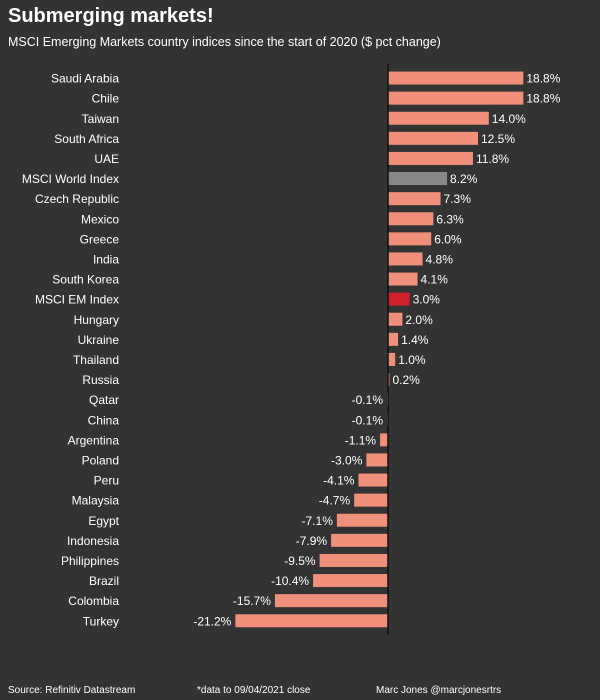 This screenshot has height=700, width=600. Describe the element at coordinates (393, 339) in the screenshot. I see `bar-ukraine` at that location.